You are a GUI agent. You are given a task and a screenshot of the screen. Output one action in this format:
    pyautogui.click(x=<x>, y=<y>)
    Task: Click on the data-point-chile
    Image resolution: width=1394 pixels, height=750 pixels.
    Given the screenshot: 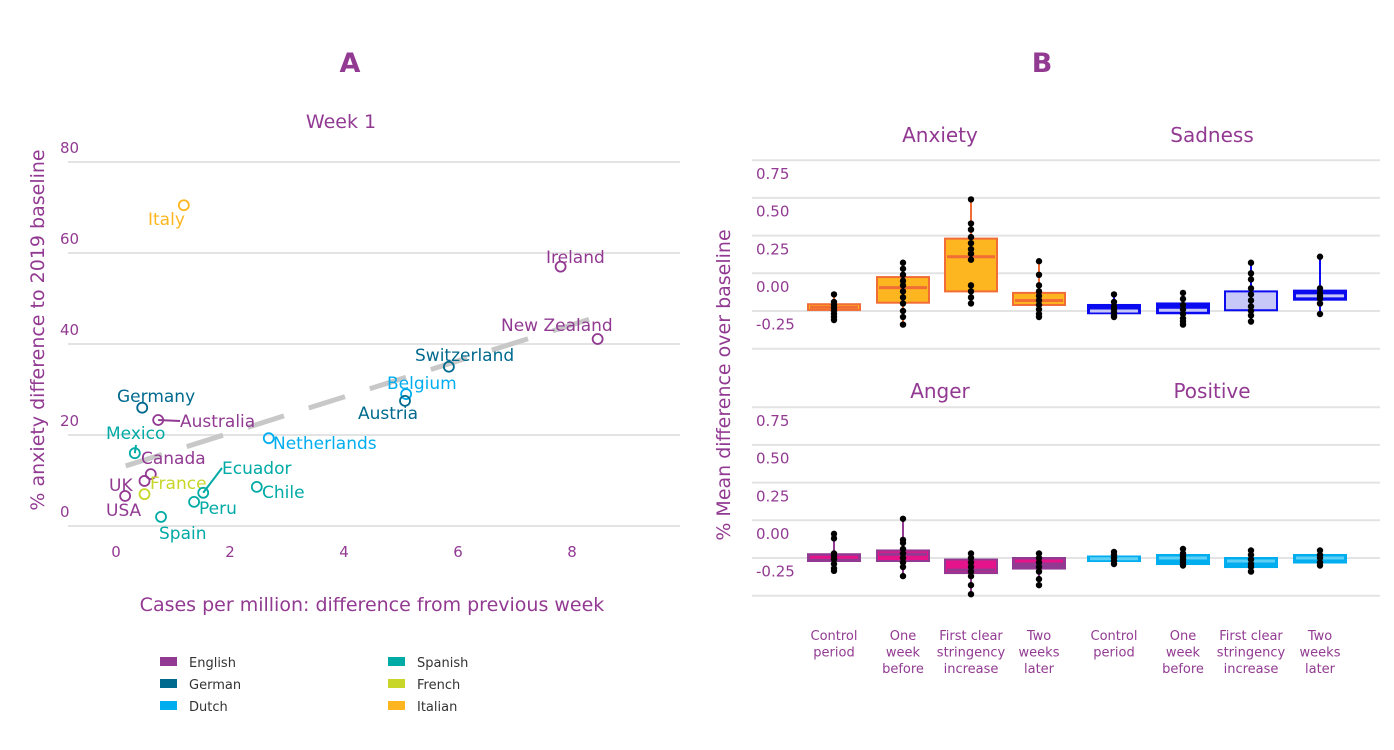 What is the action you would take?
    pyautogui.click(x=256, y=486)
    